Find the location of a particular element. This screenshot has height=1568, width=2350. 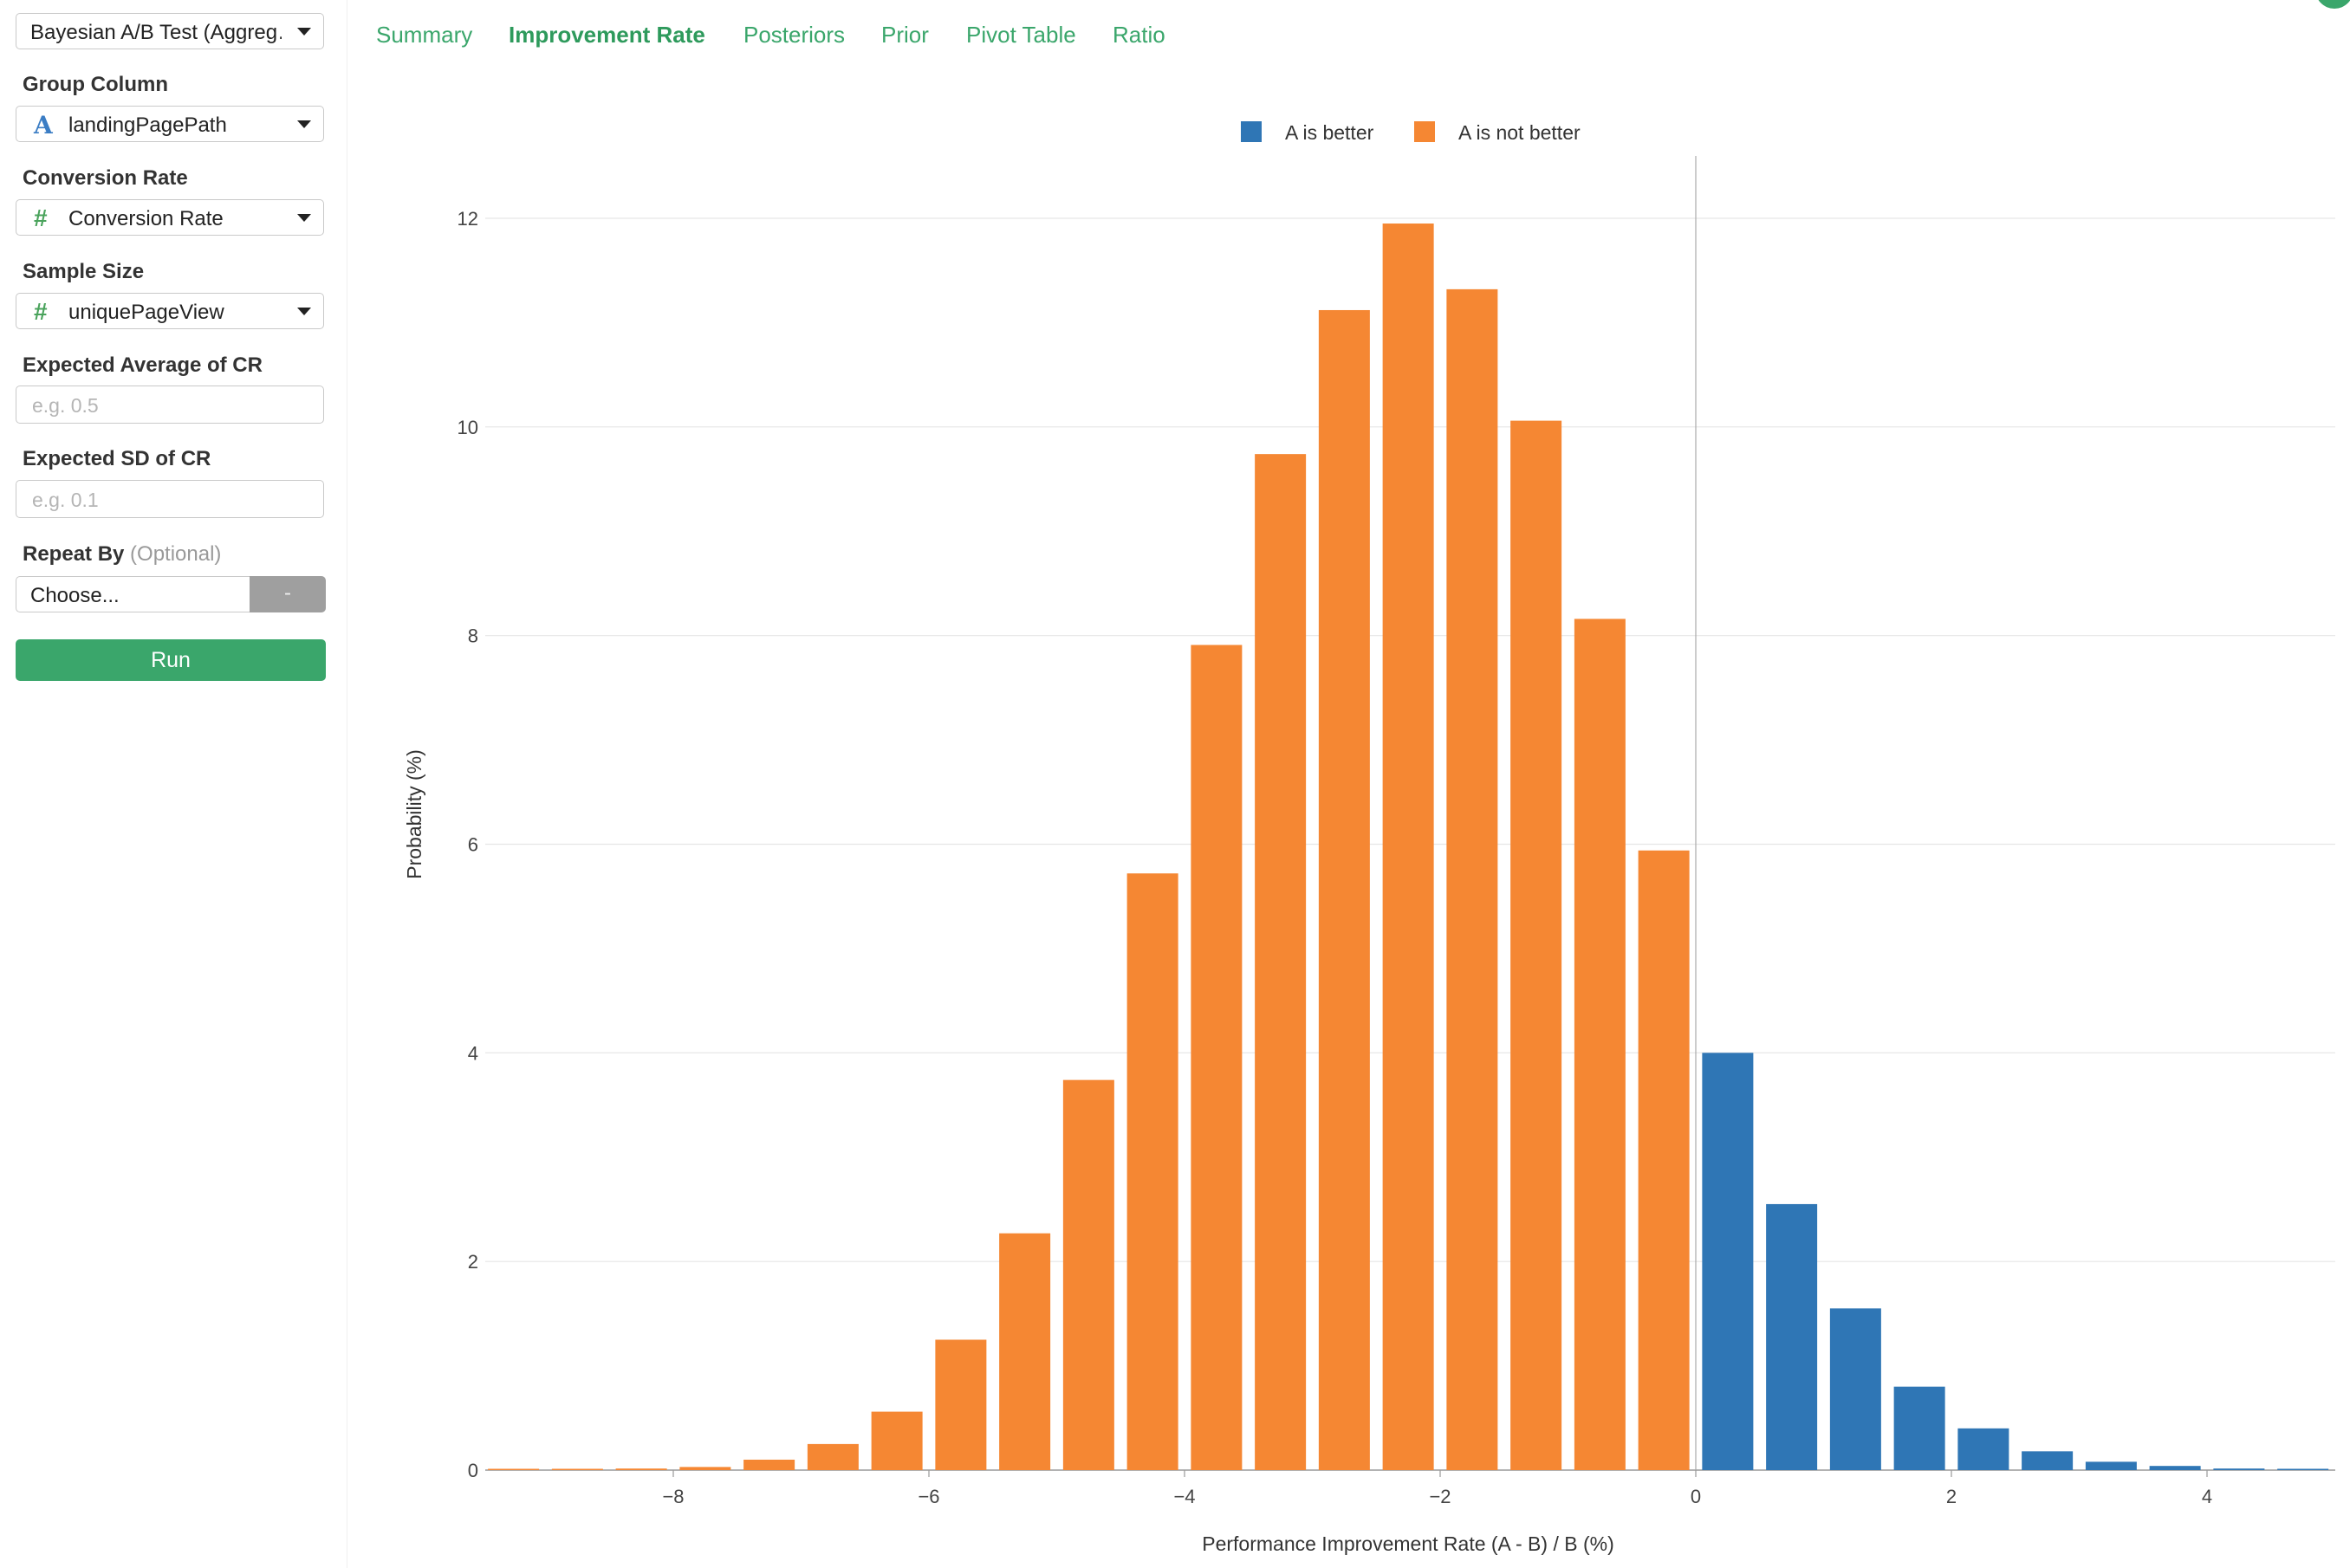

y-tick-label: 12 is located at coordinates (468, 219).